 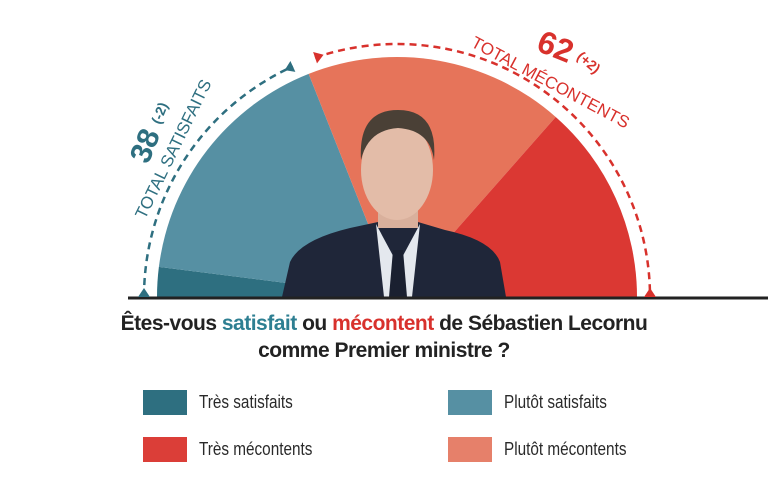 I want to click on total-unhappy-value: 62, so click(x=555, y=46).